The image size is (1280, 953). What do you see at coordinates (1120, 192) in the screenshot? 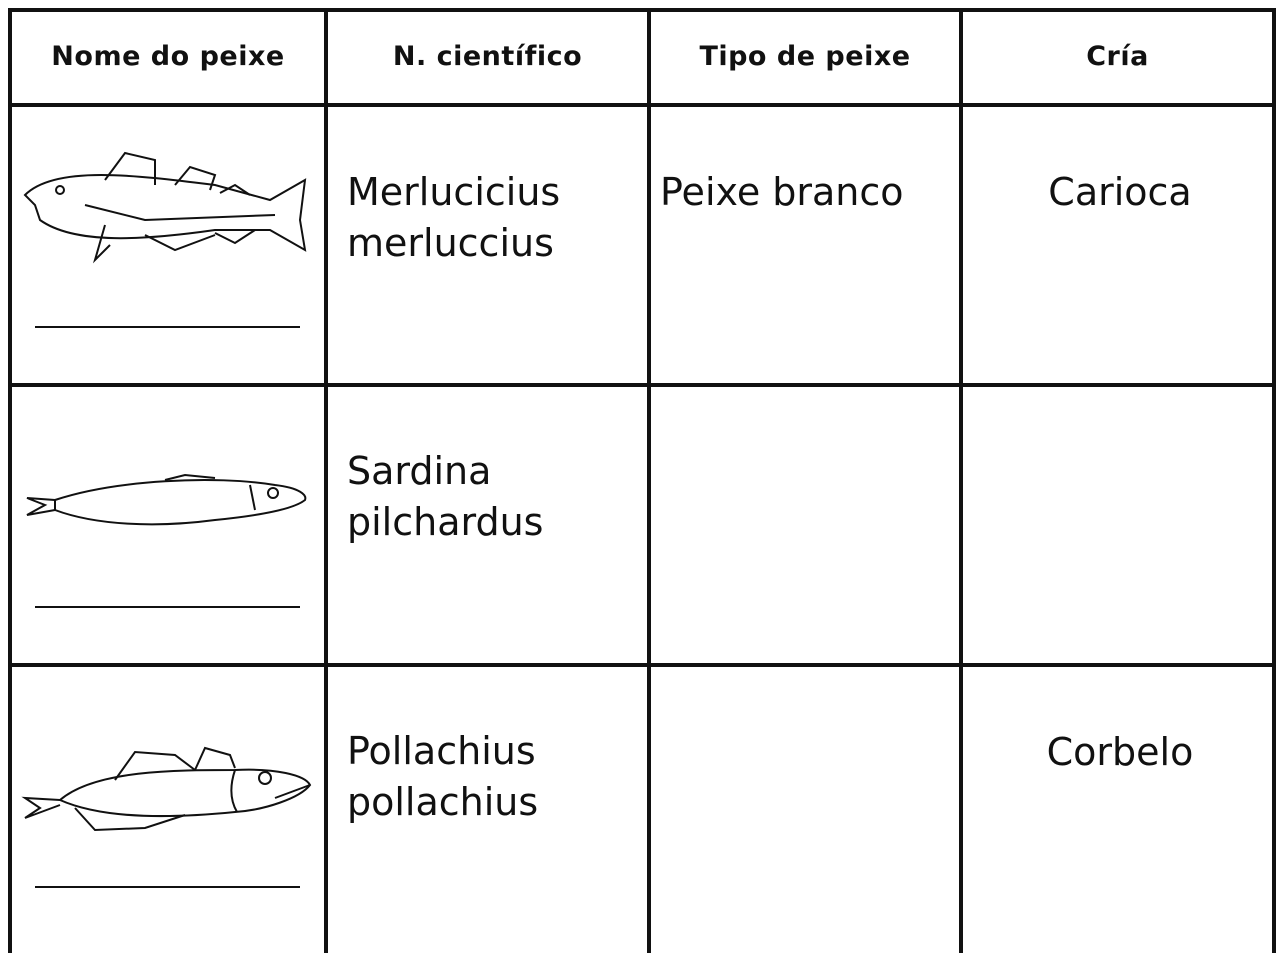
I see `fry-name: Carioca` at bounding box center [1120, 192].